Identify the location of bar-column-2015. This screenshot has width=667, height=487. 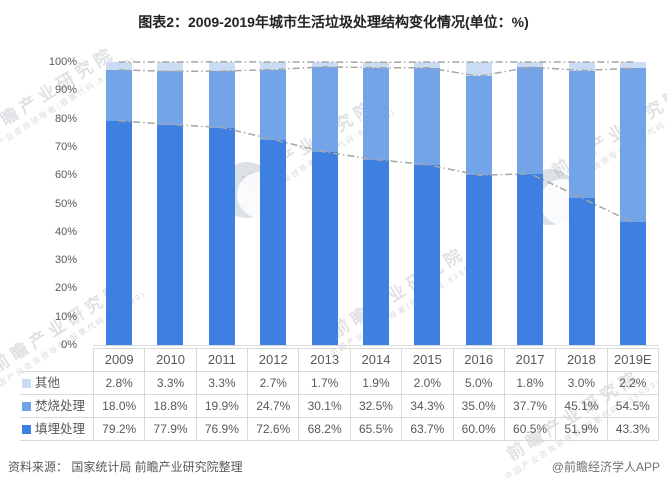
(427, 203).